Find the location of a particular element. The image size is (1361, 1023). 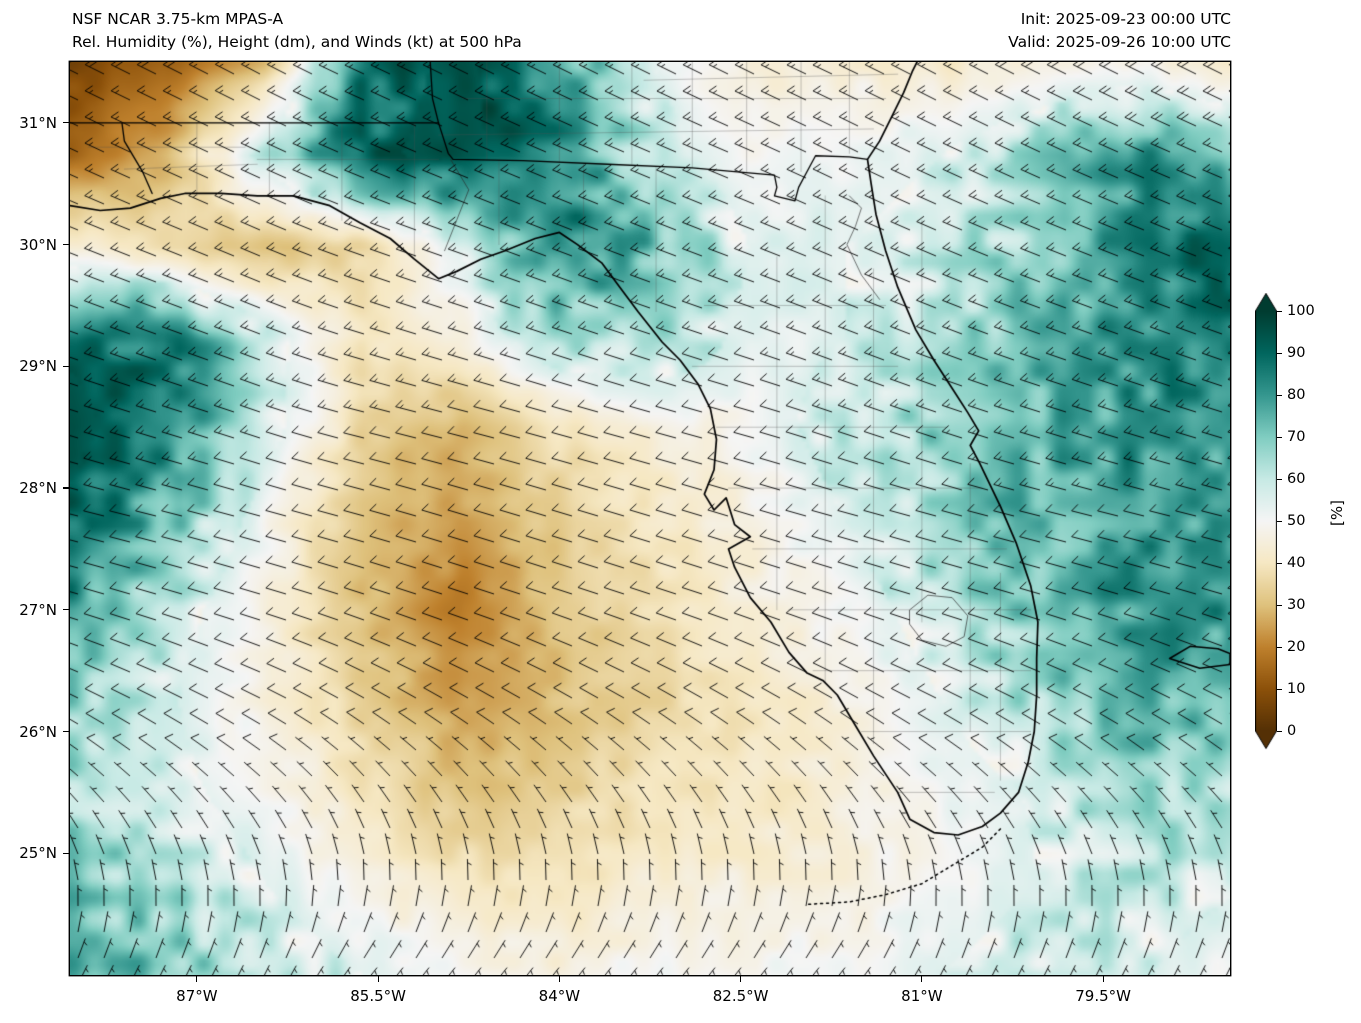

lat-tick-label: 29°N is located at coordinates (38, 366).